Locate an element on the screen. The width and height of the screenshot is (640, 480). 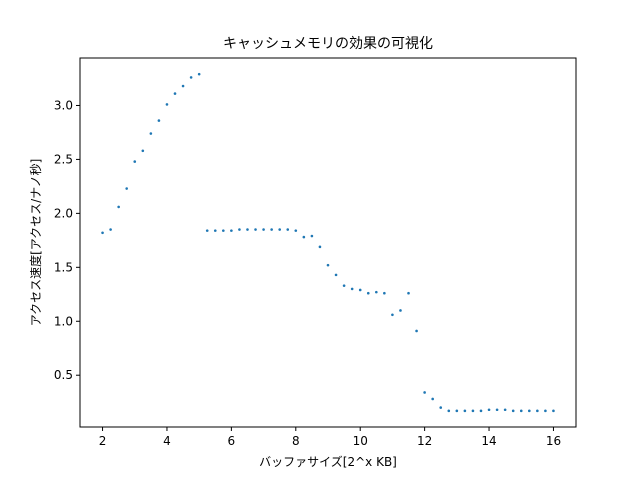
chart-title: キャッシュメモリの効果の可視化 is located at coordinates (328, 44).